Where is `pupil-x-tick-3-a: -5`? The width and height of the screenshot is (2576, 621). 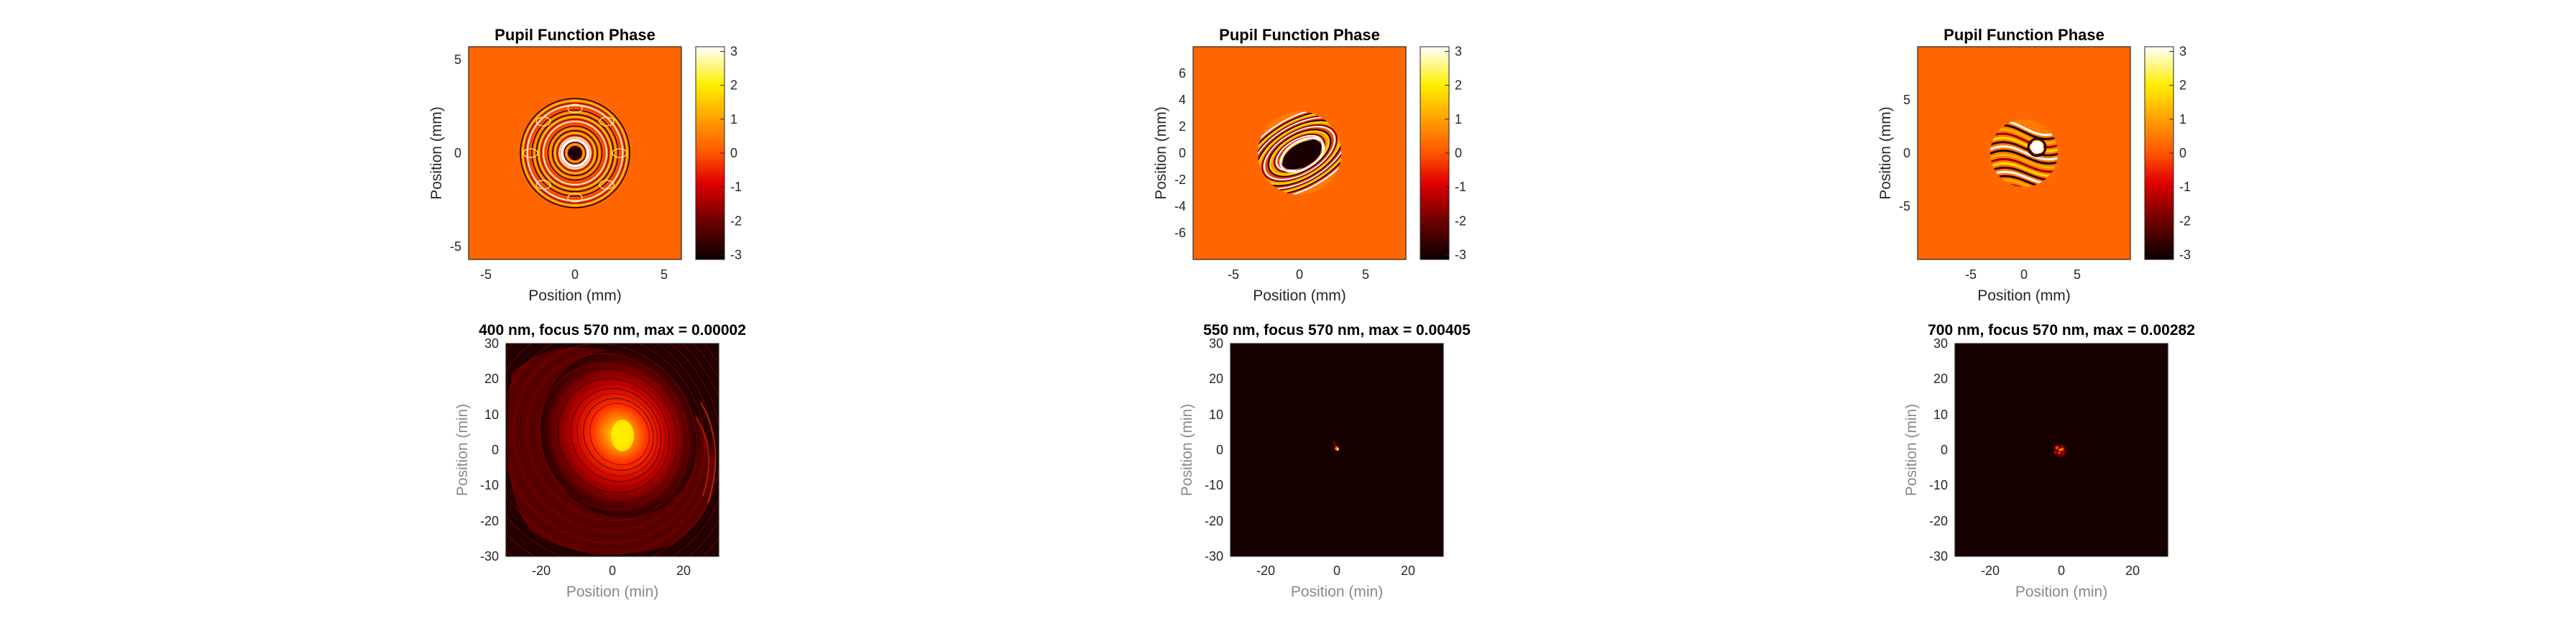 pupil-x-tick-3-a: -5 is located at coordinates (1971, 274).